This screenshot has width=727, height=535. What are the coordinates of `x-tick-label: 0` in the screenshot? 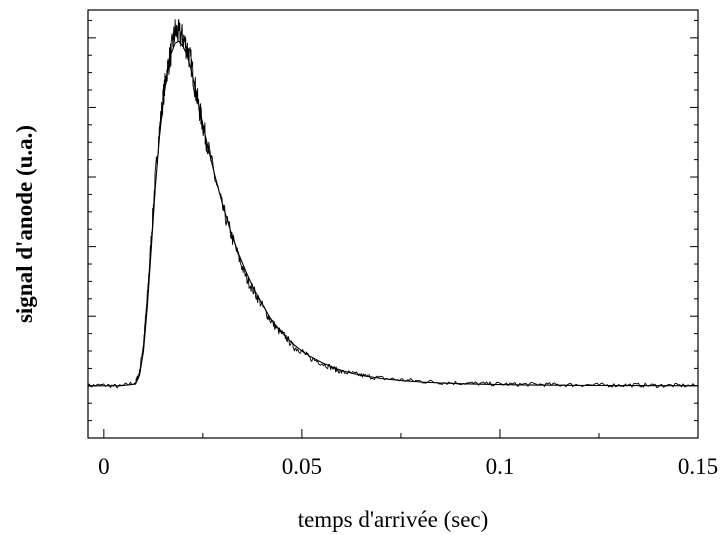 It's located at (104, 466).